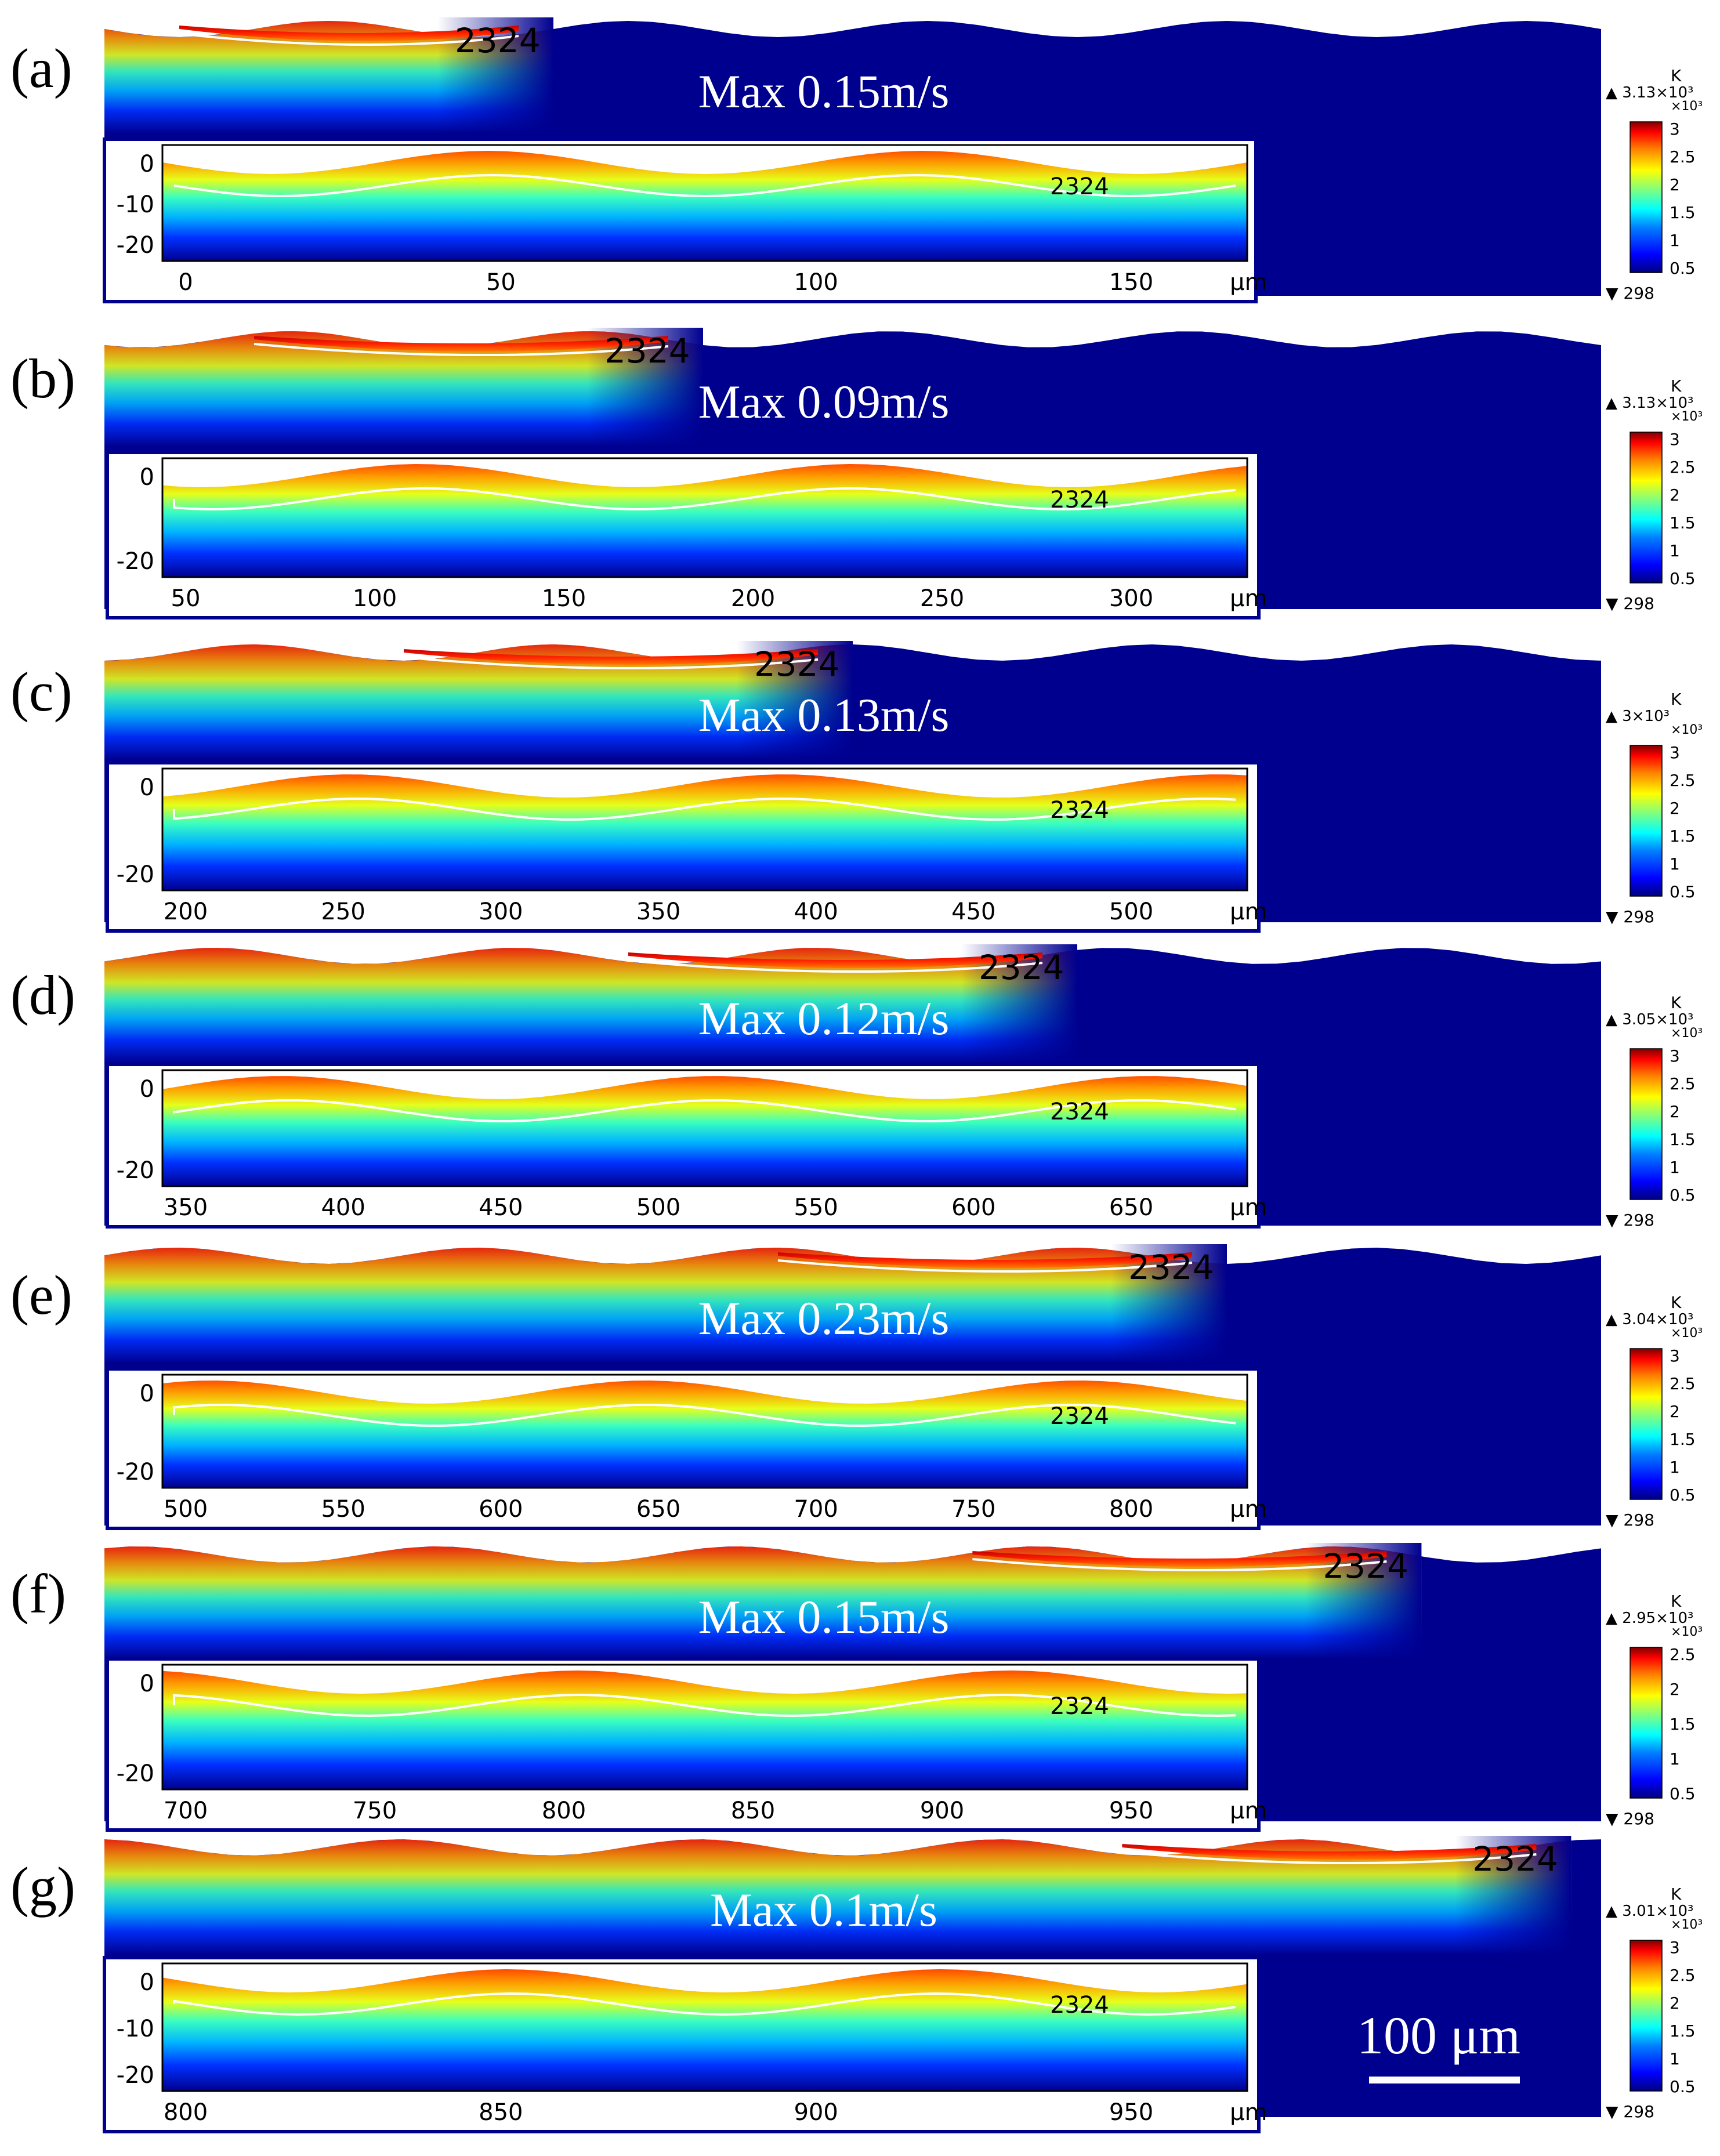 This screenshot has width=1720, height=2156. Describe the element at coordinates (753, 1811) in the screenshot. I see `inset-x-tick: 850` at that location.